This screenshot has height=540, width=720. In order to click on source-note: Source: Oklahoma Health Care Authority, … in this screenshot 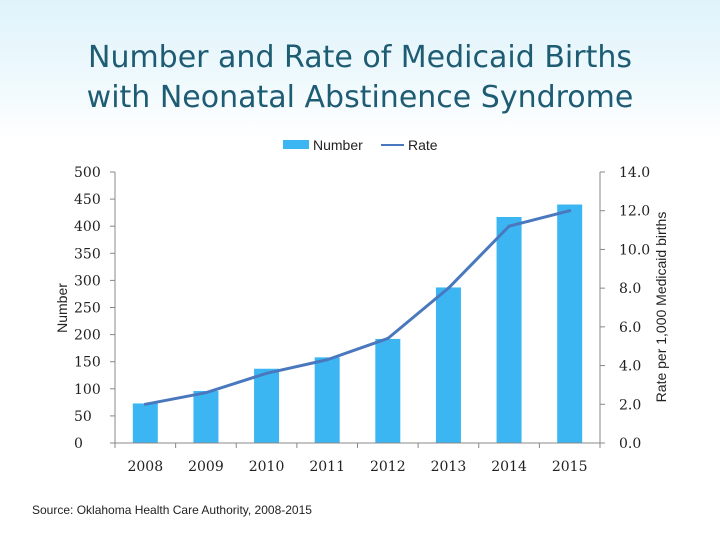, I will do `click(172, 510)`.